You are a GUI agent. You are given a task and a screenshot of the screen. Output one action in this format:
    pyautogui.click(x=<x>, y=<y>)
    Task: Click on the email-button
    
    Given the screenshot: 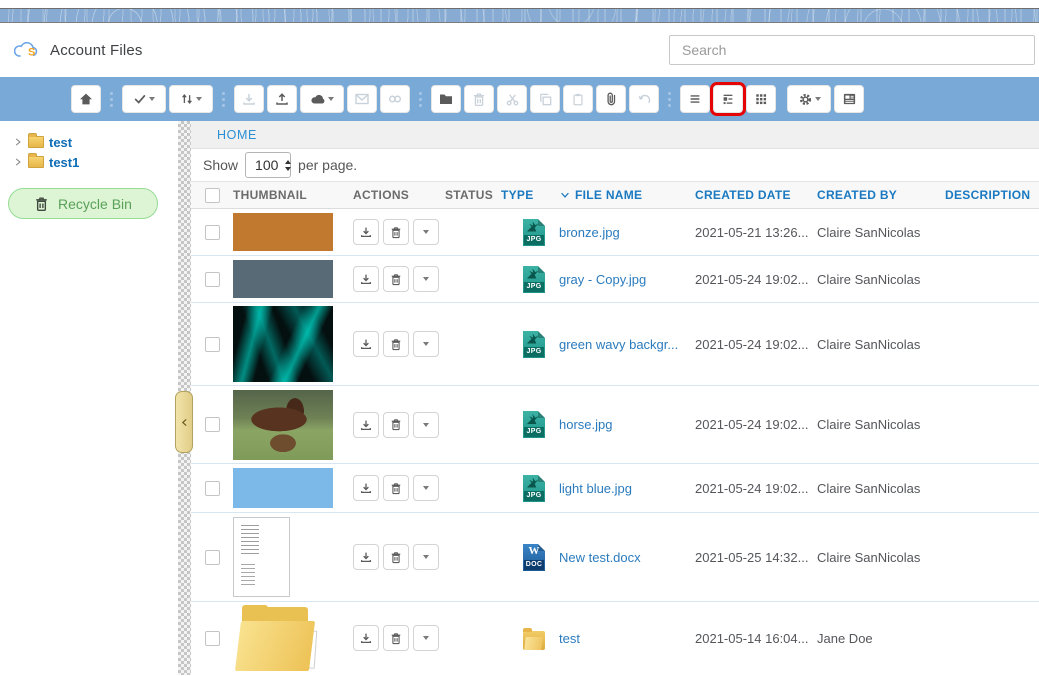 What is the action you would take?
    pyautogui.click(x=362, y=99)
    